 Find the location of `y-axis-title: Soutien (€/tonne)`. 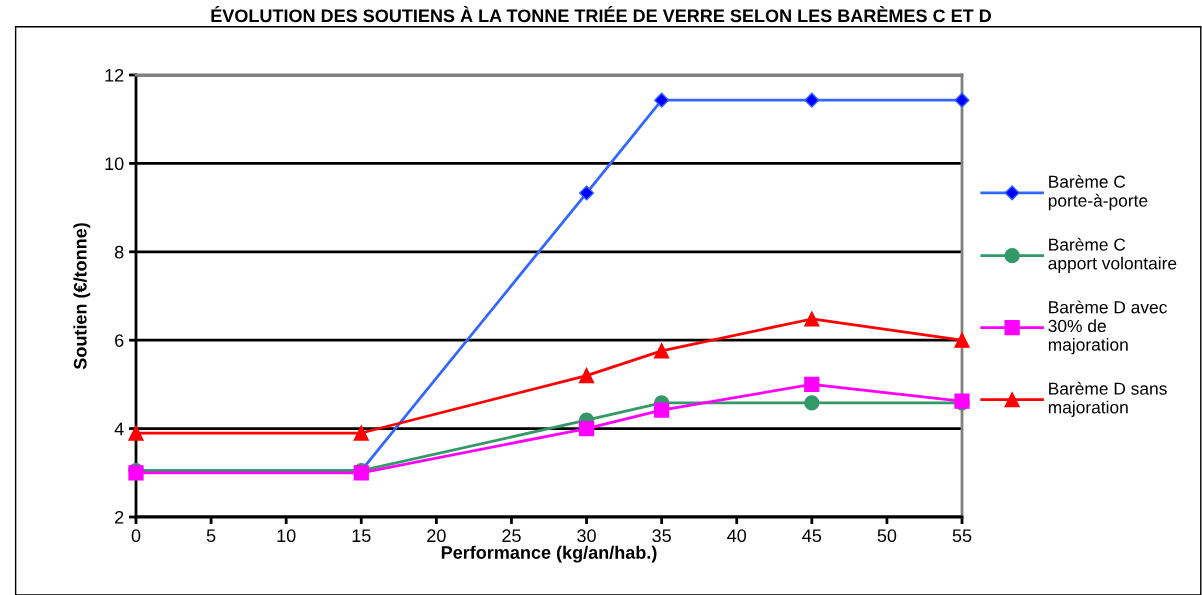

y-axis-title: Soutien (€/tonne) is located at coordinates (82, 296).